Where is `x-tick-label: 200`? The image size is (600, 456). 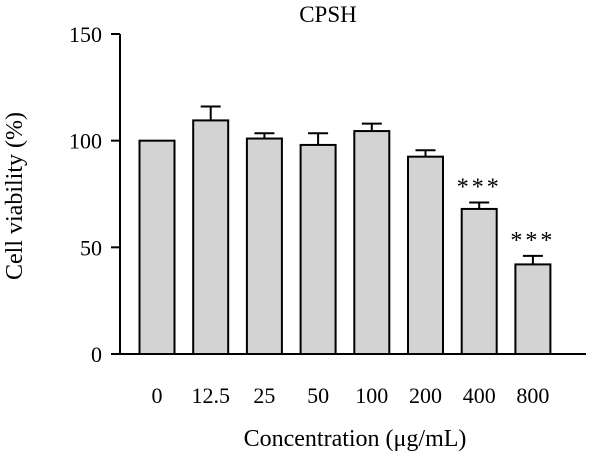
x-tick-label: 200 is located at coordinates (425, 395).